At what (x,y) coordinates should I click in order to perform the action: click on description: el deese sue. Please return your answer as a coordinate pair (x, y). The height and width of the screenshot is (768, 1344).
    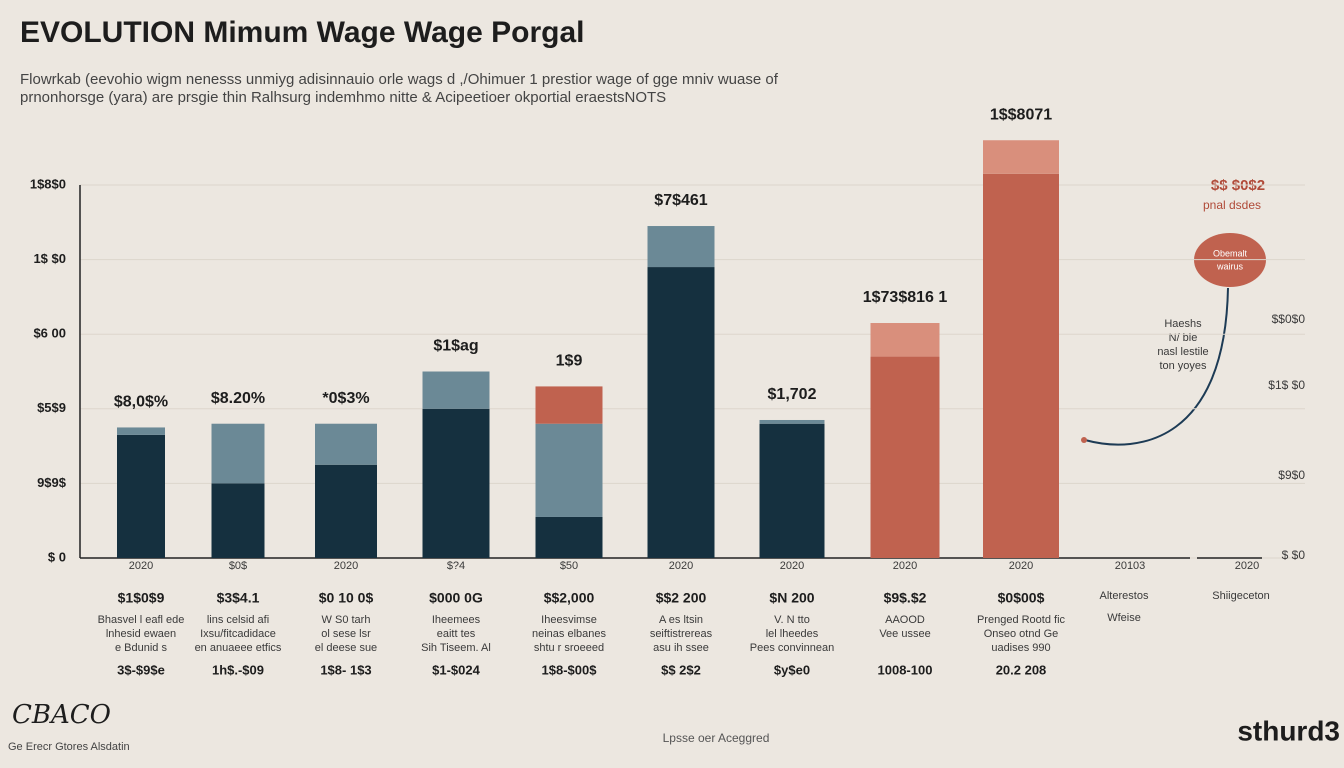
    Looking at the image, I should click on (346, 648).